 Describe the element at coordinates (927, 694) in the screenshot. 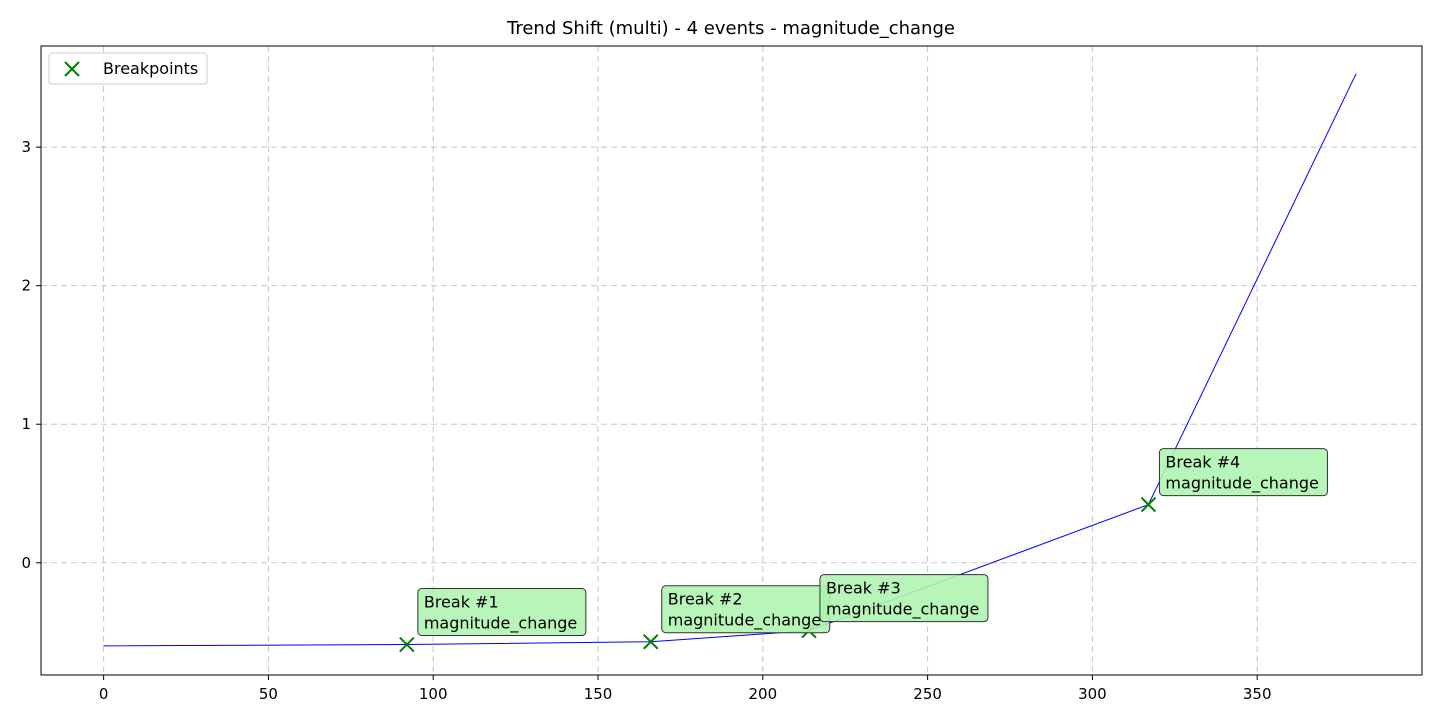

I see `x-tick-label: 250` at that location.